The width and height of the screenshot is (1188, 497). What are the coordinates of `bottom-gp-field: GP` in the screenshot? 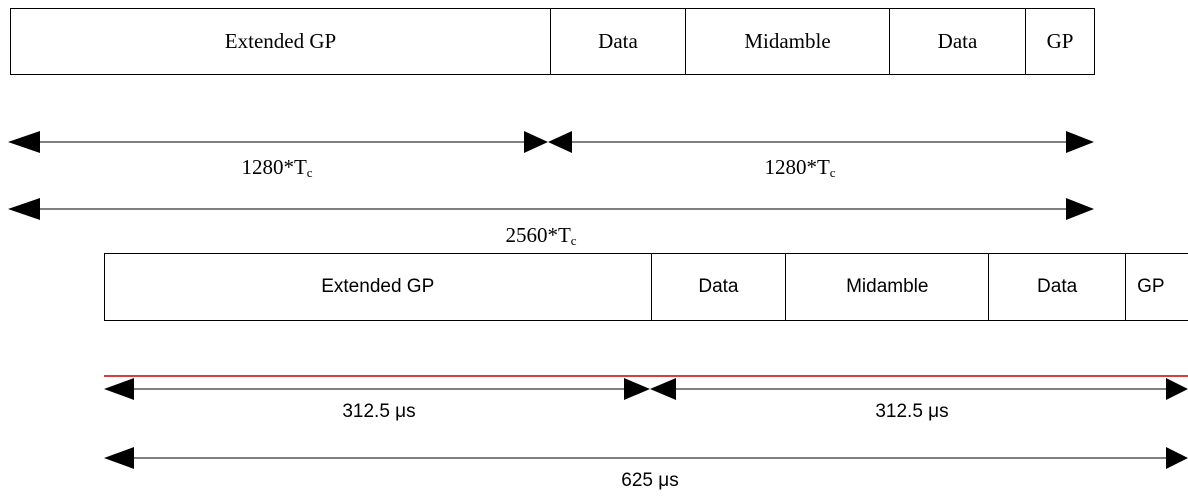 It's located at (1157, 287).